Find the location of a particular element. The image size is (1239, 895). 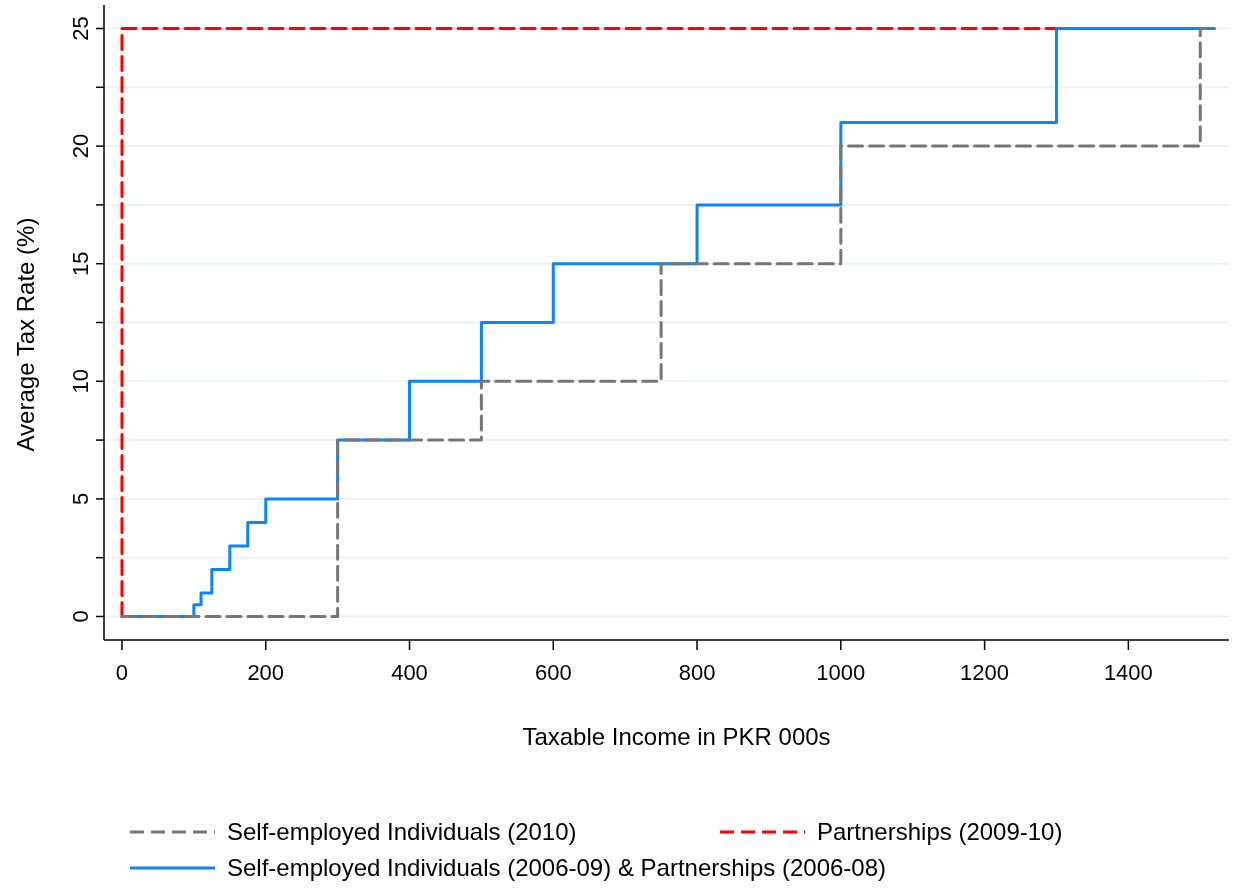

y-axis-title: Average Tax Rate (%) is located at coordinates (25, 334).